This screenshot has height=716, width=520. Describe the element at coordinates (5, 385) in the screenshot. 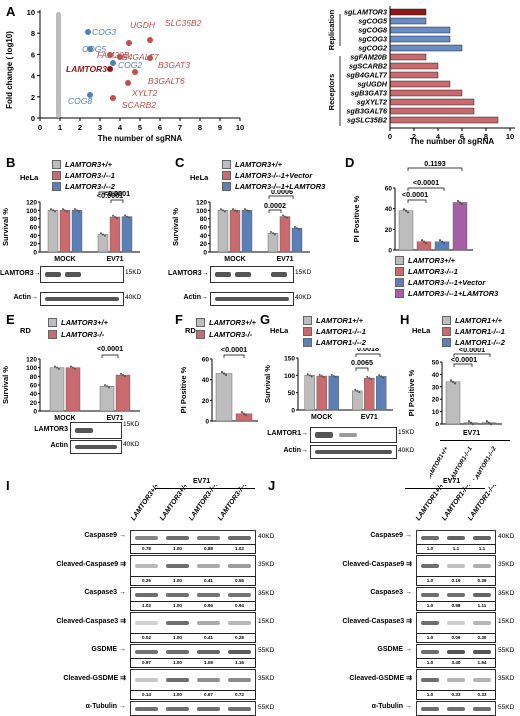

I see `y-axis-label: Survival %` at that location.